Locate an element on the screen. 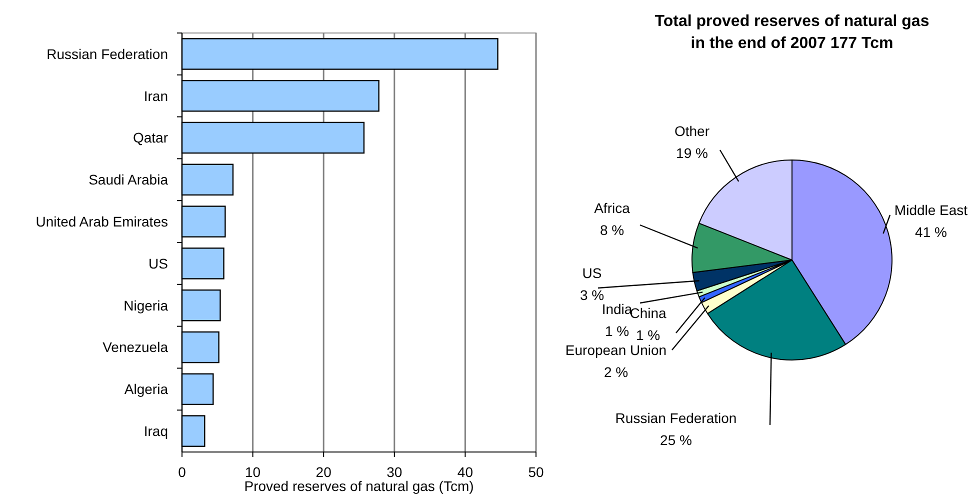  y-tick-label: Nigeria is located at coordinates (146, 305).